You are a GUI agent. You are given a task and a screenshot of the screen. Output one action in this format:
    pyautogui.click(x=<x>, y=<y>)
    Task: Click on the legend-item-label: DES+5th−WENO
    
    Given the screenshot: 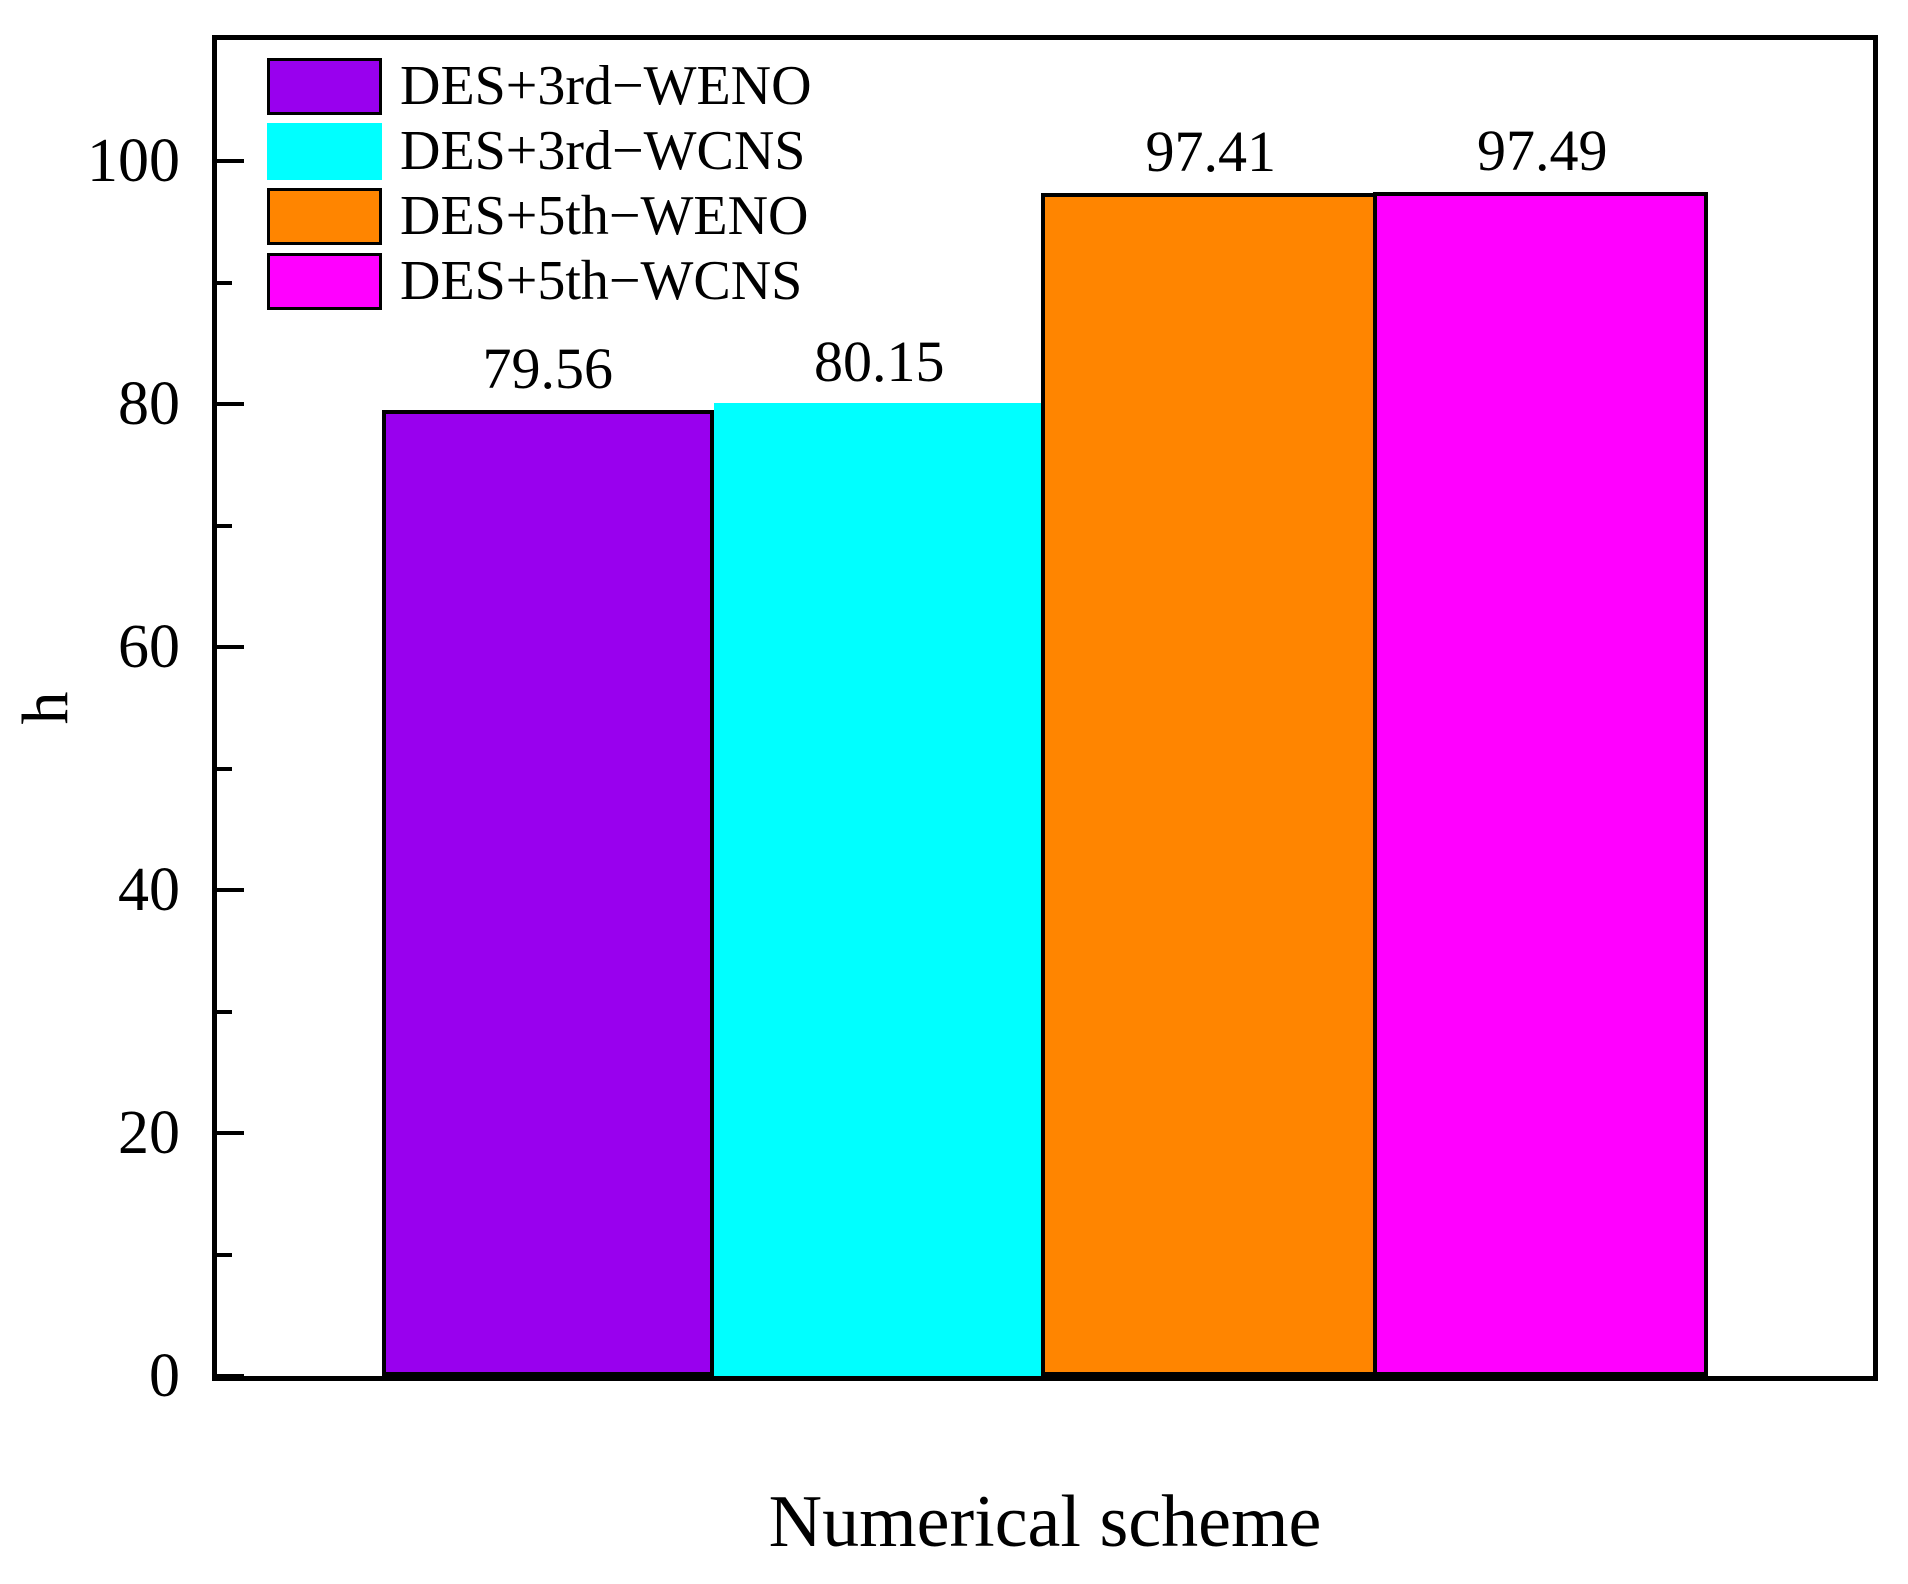 What is the action you would take?
    pyautogui.click(x=604, y=216)
    